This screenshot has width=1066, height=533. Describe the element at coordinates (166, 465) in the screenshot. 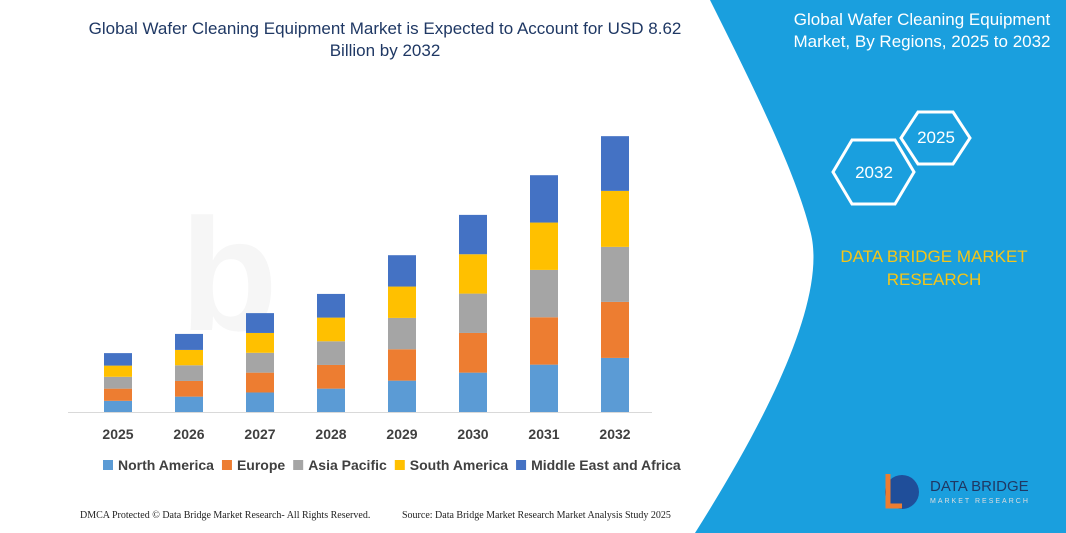

I see `legend-label: North America` at that location.